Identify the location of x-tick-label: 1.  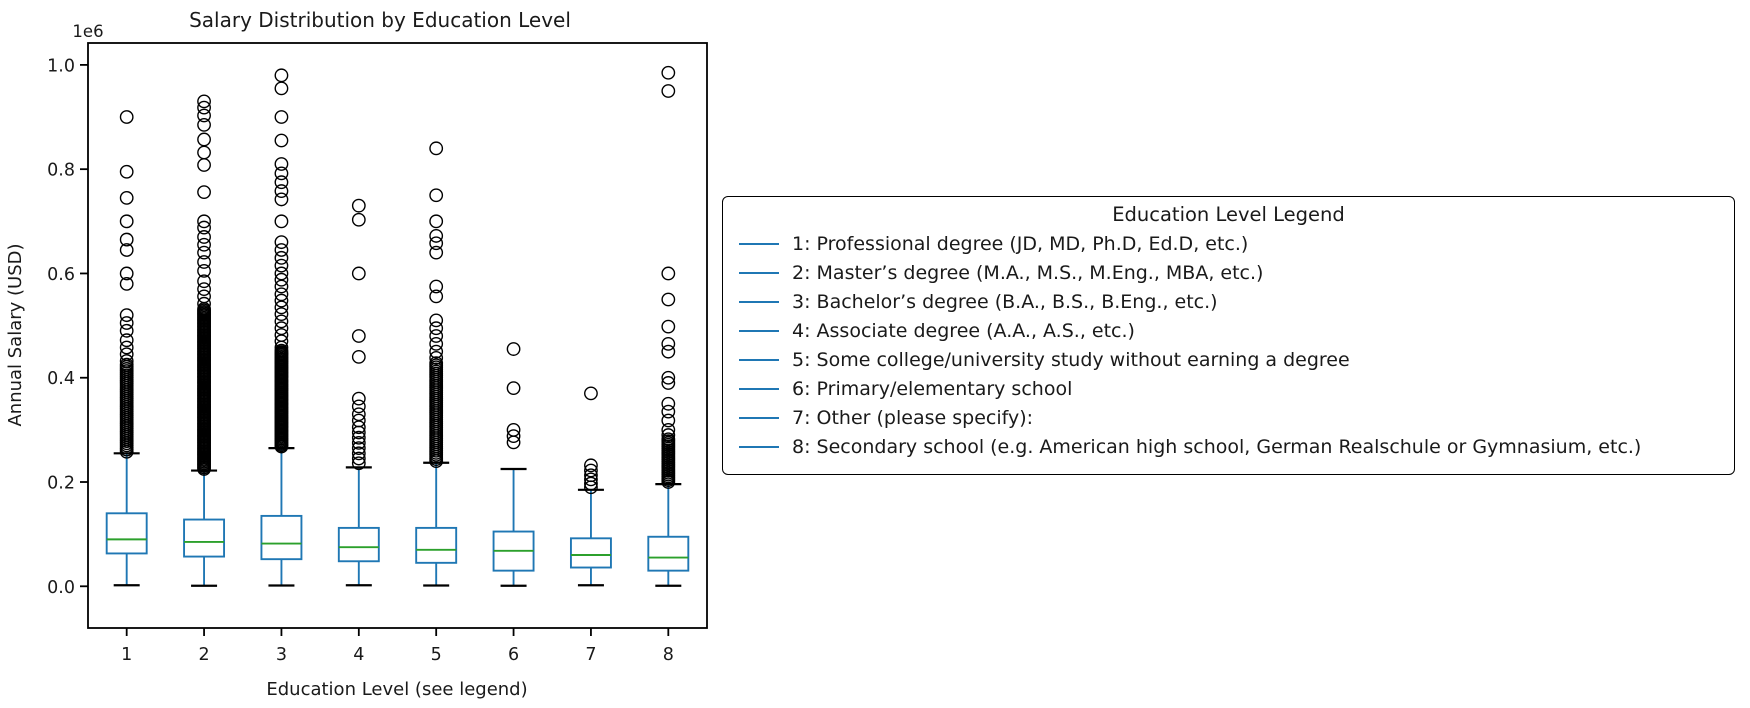
(126, 655).